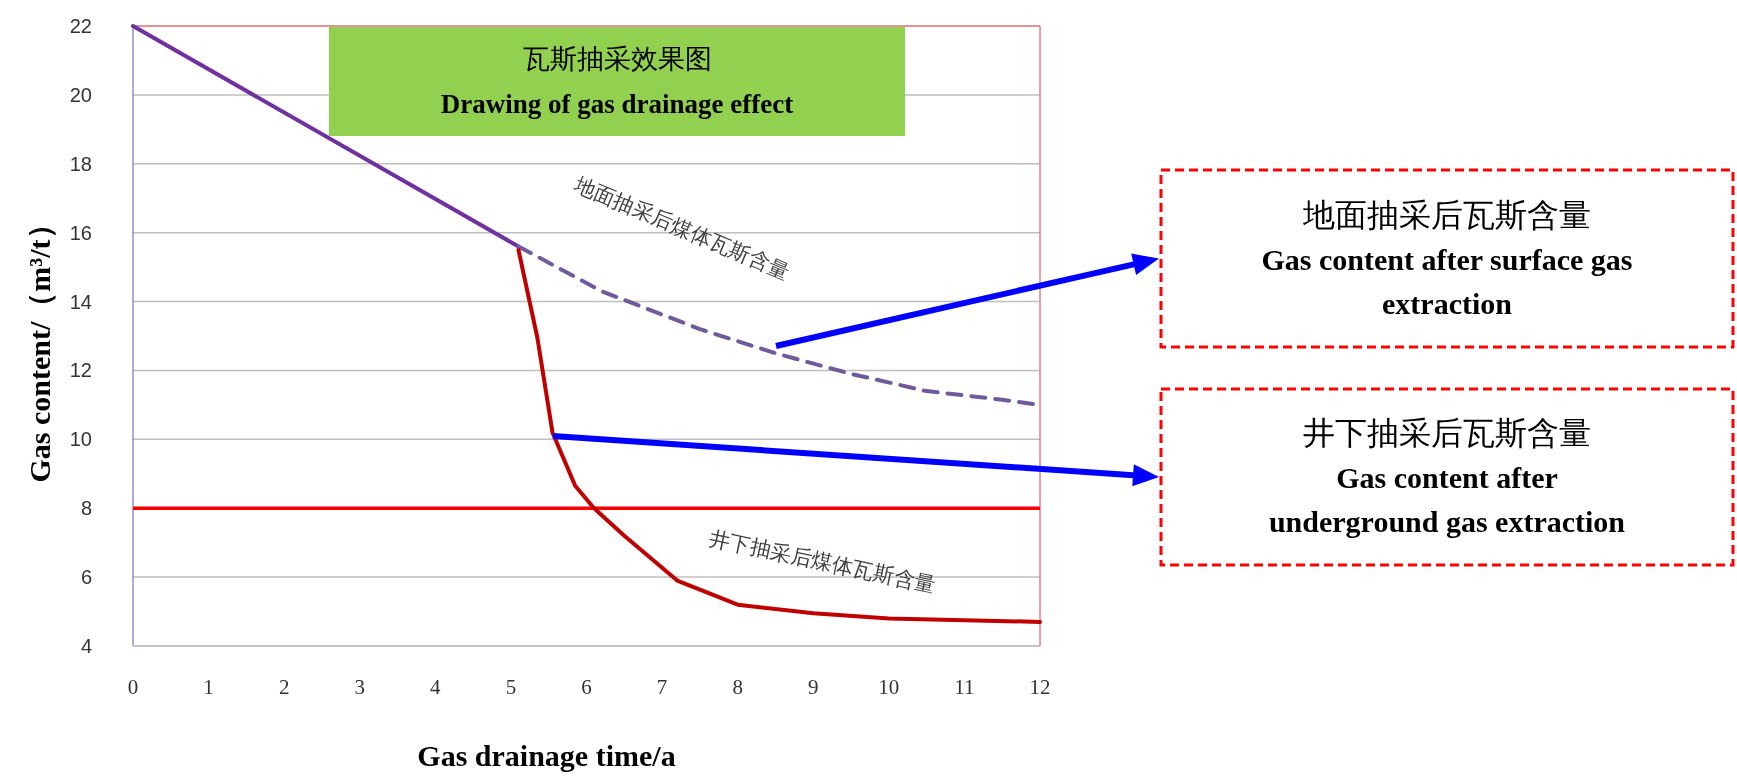 This screenshot has height=778, width=1737. Describe the element at coordinates (511, 687) in the screenshot. I see `x-tick-label: 5` at that location.